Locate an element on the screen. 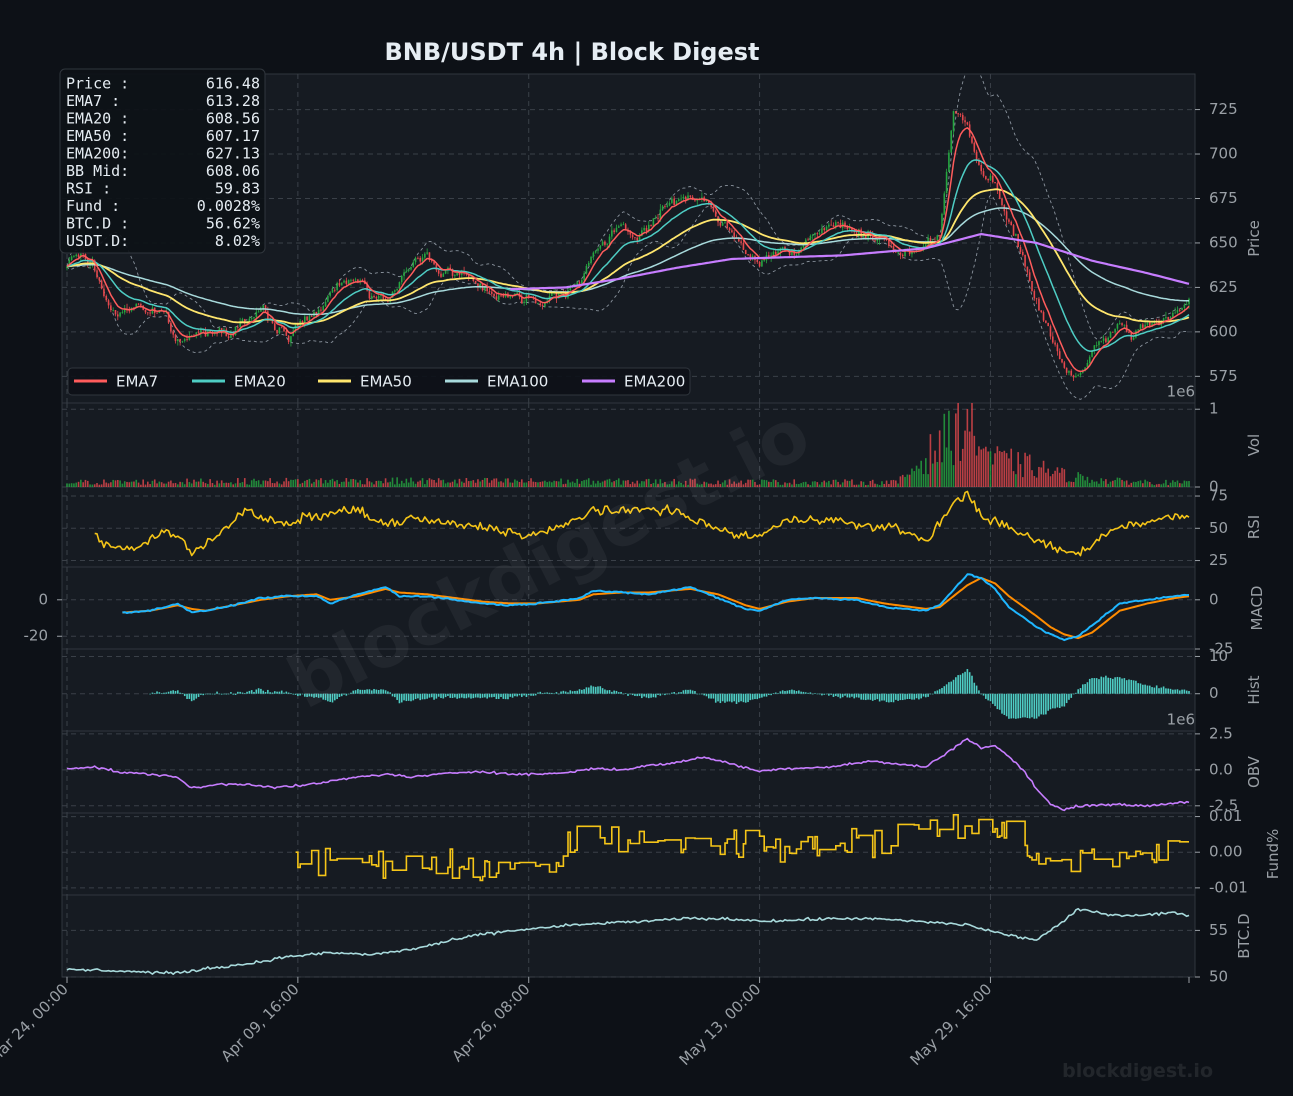 Image resolution: width=1293 pixels, height=1096 pixels. rsi-line is located at coordinates (642, 523).